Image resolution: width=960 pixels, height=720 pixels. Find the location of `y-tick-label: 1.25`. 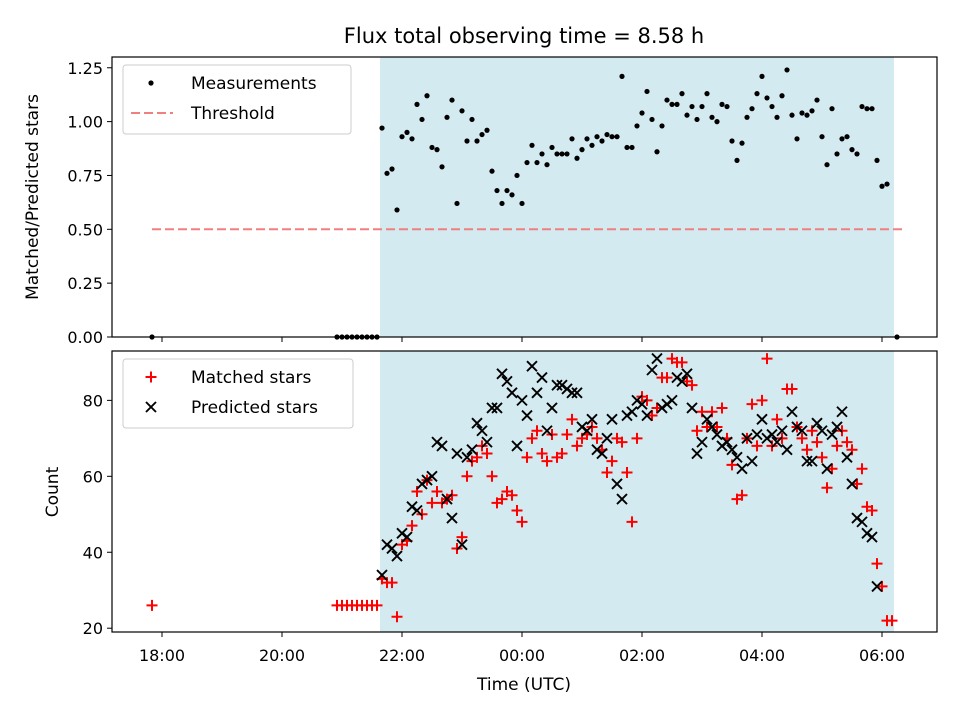

y-tick-label: 1.25 is located at coordinates (85, 68).